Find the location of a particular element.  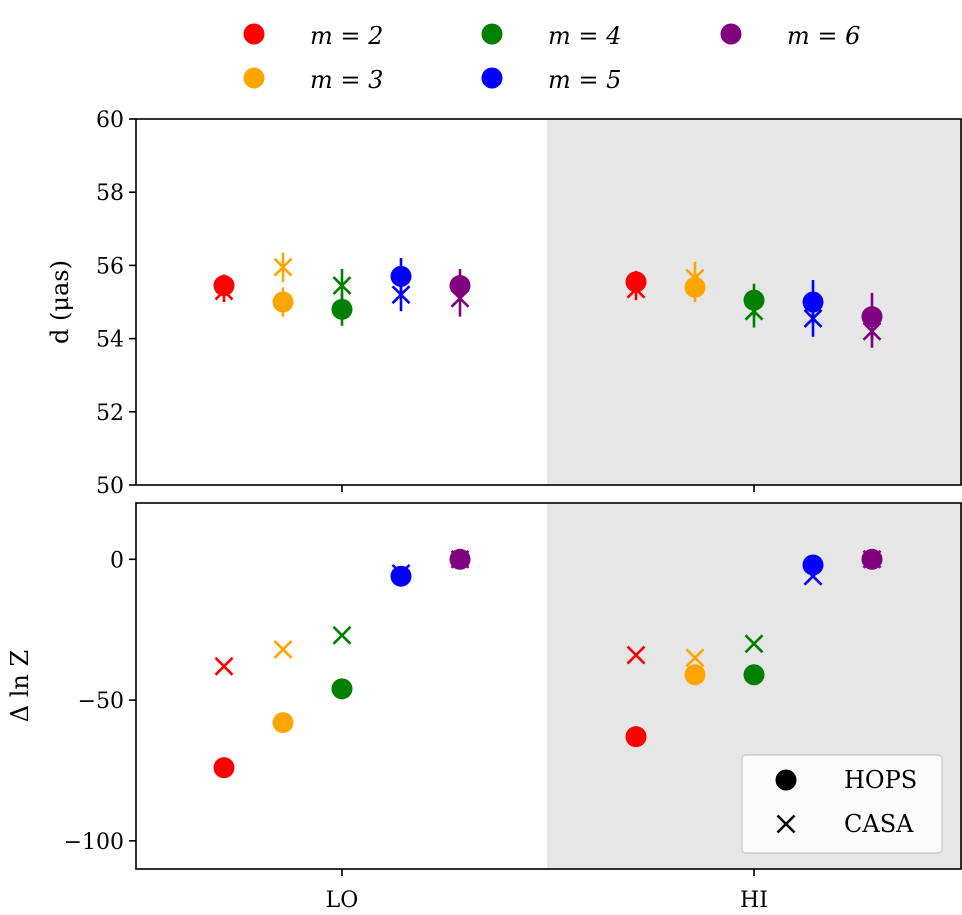

bottom-casa-lo-m3-point-stroke-b is located at coordinates (283, 649).